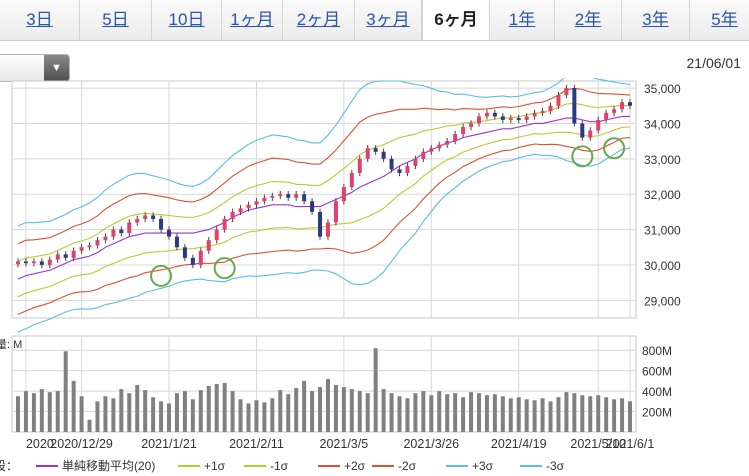 Image resolution: width=749 pixels, height=476 pixels. I want to click on tab-period-9: 2年, so click(588, 20).